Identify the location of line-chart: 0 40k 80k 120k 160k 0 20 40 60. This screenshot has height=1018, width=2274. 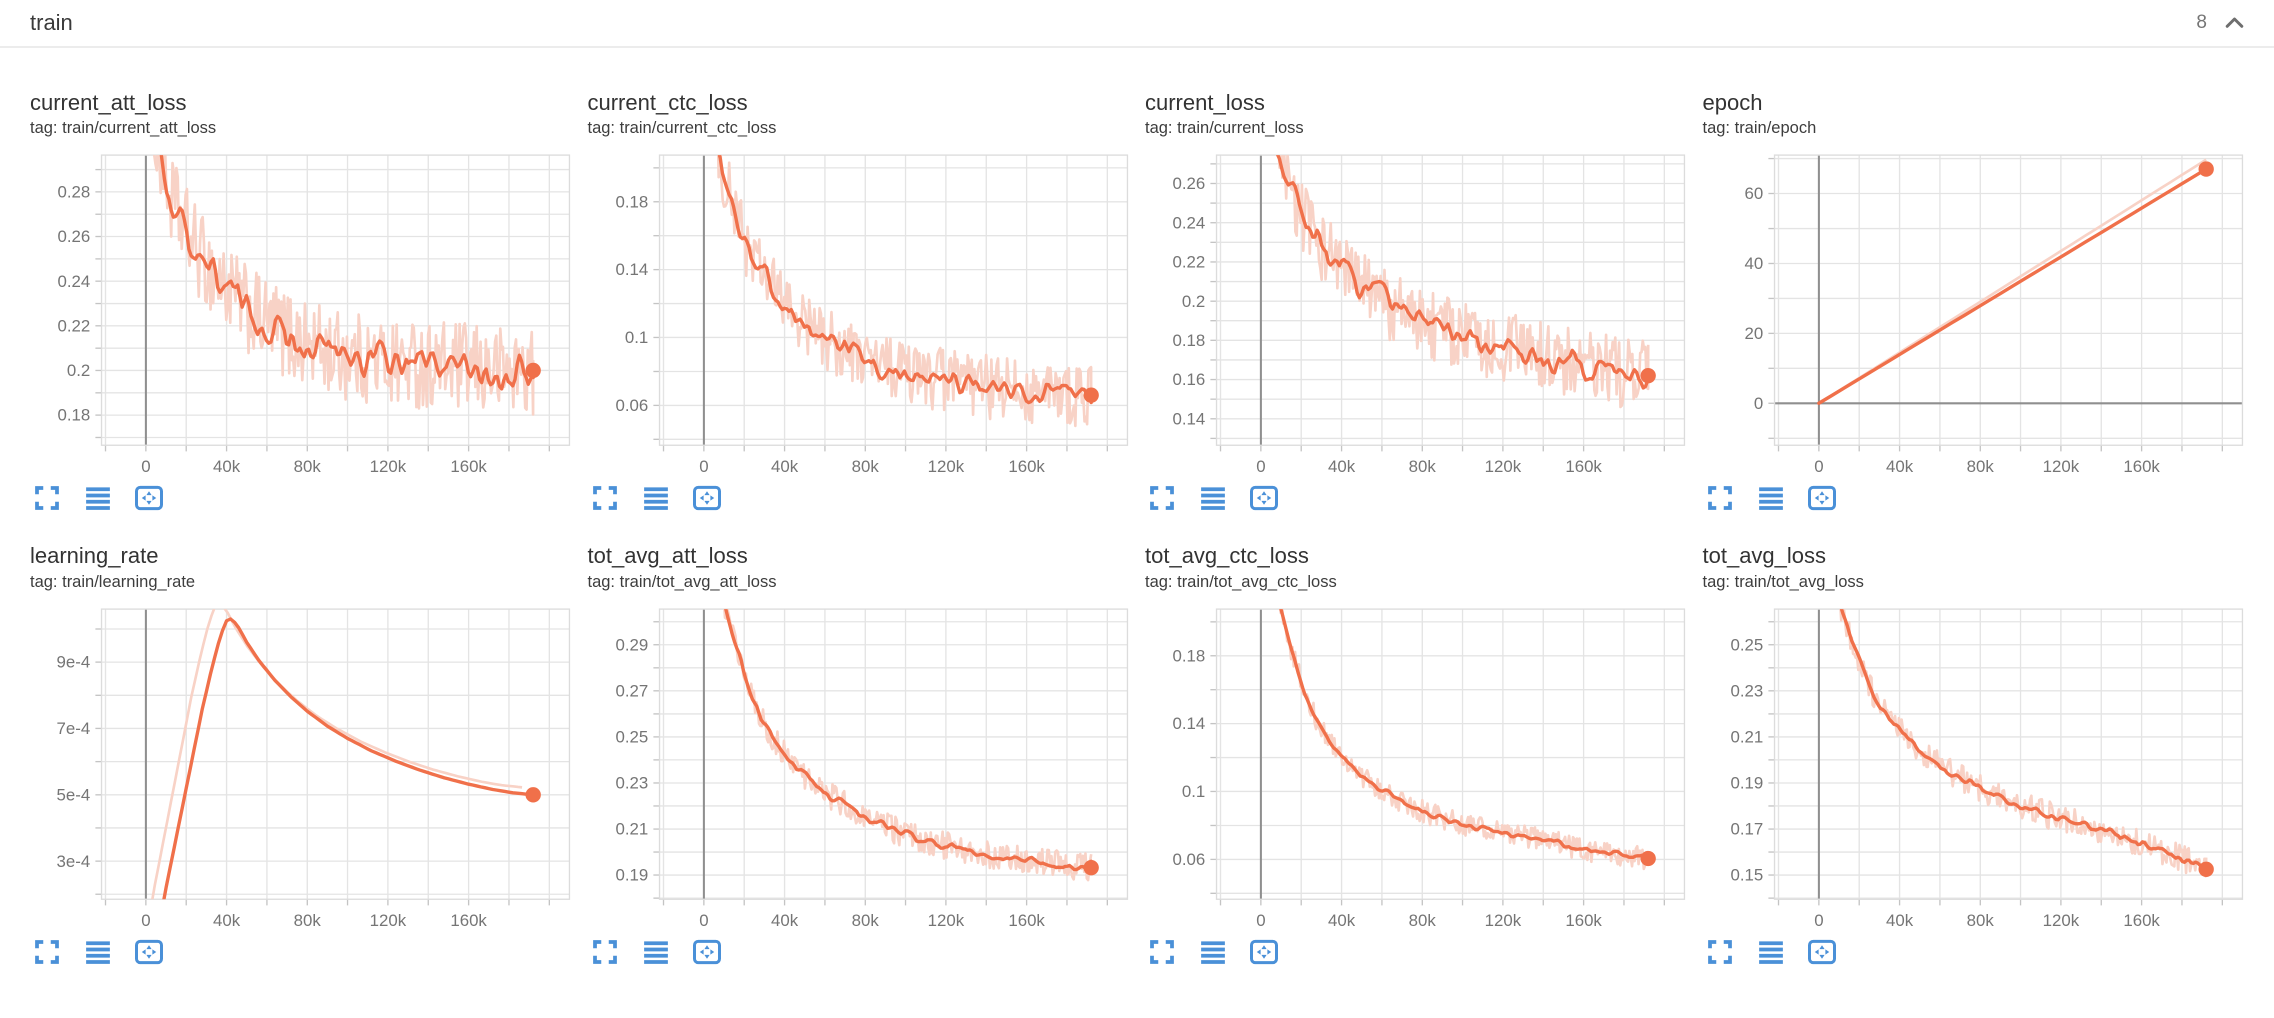
(1974, 315).